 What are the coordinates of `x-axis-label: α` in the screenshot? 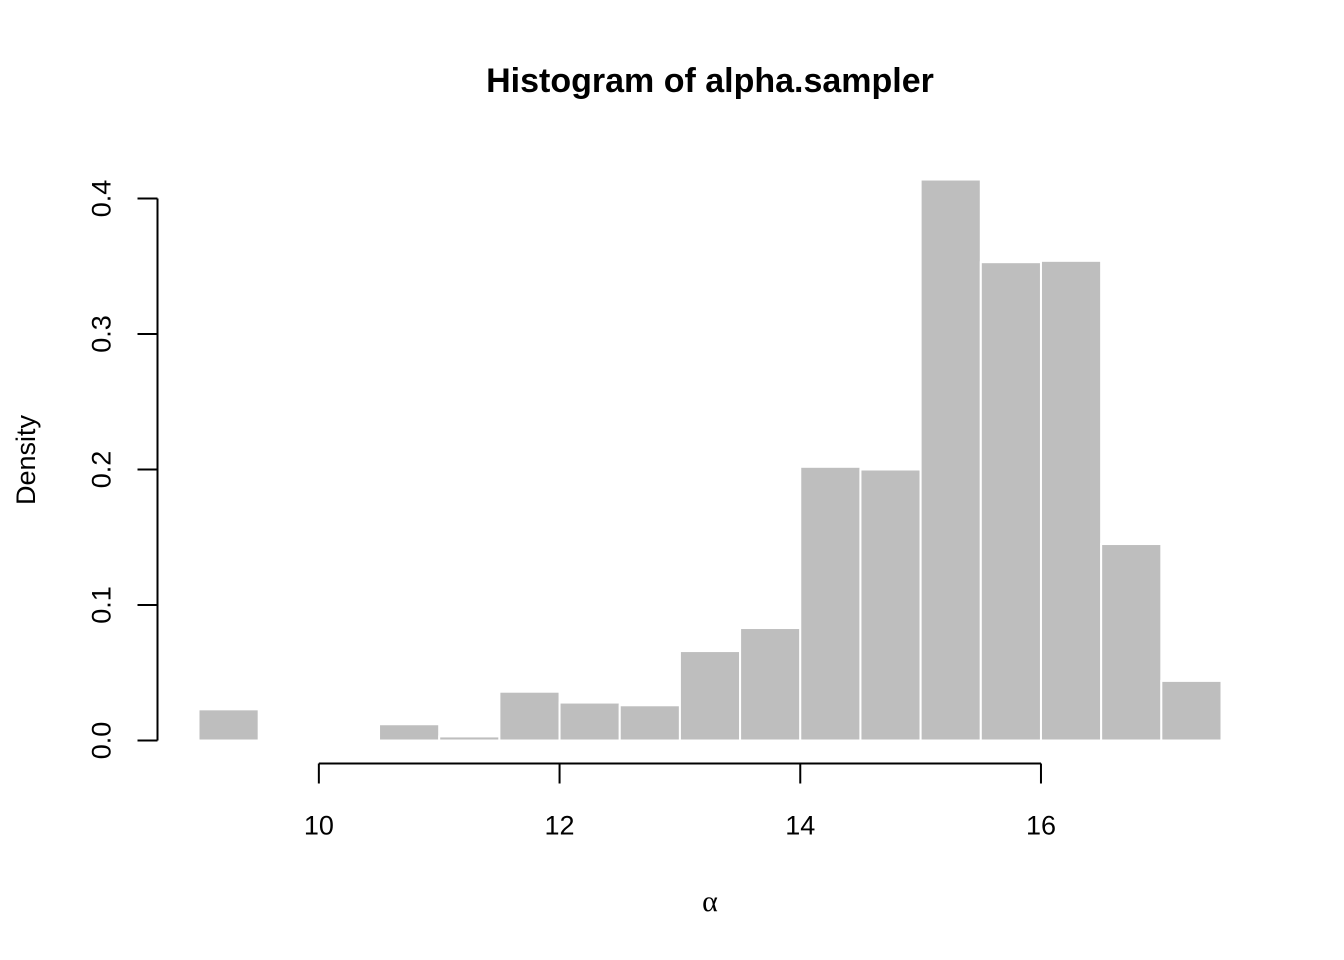 It's located at (710, 901).